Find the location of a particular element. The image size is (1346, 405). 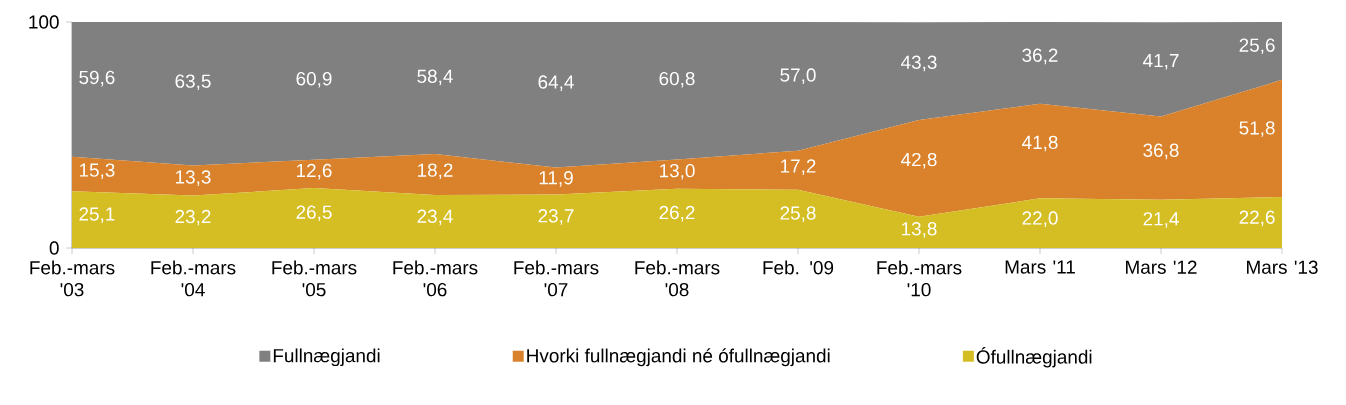

data-label: 36,2 is located at coordinates (1040, 56).